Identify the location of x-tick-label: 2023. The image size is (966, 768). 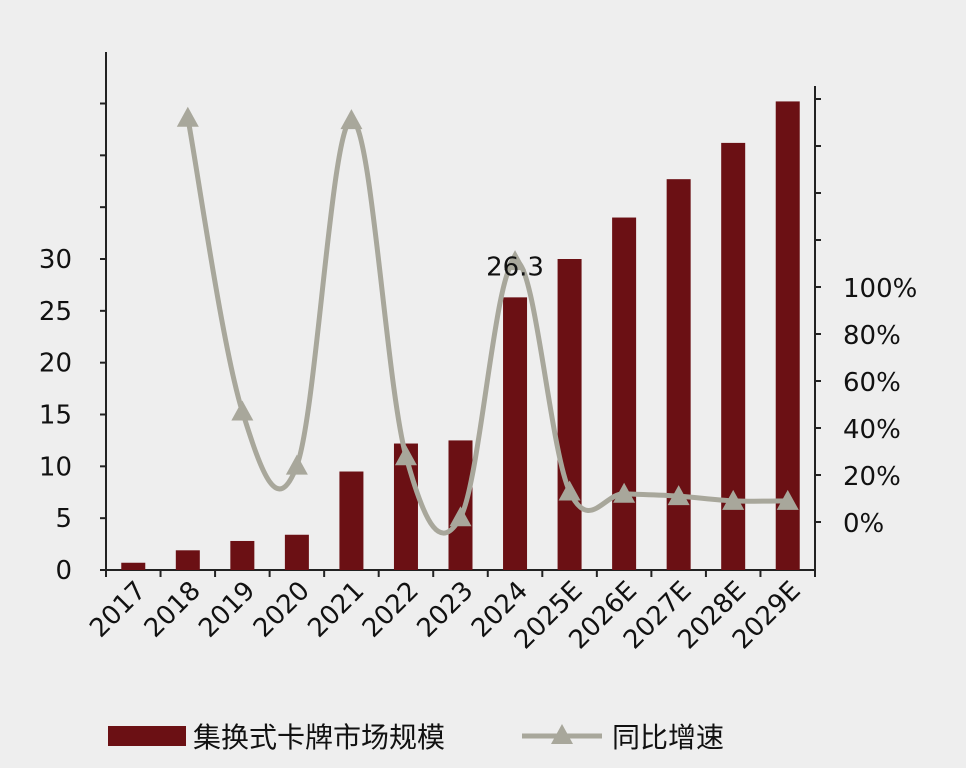
(445, 610).